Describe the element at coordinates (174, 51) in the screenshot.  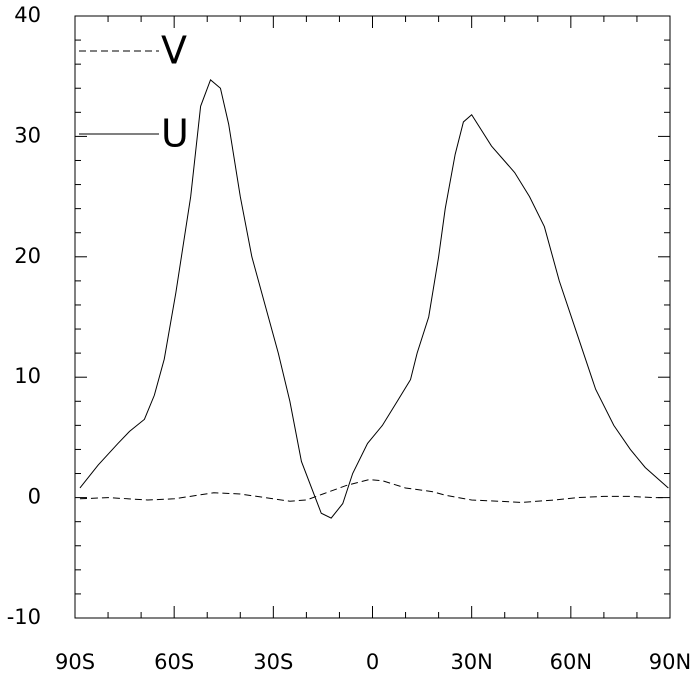
I see `legend-label: V` at that location.